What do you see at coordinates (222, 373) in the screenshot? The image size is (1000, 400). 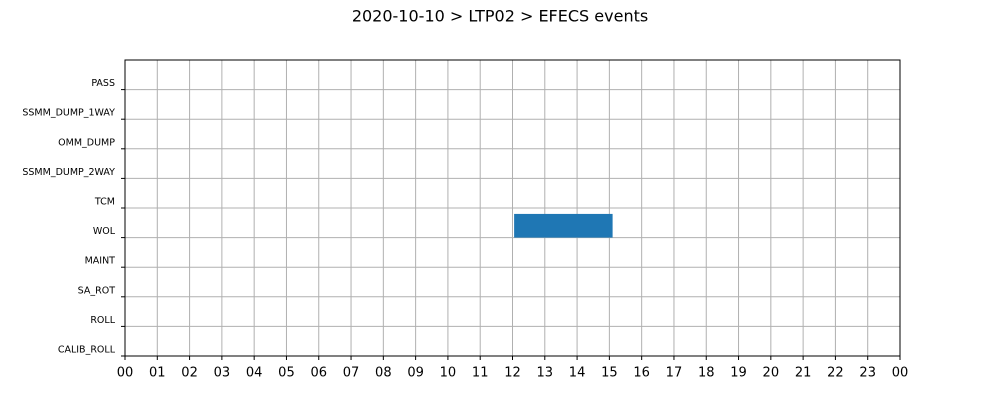 I see `x-tick-label: 03` at bounding box center [222, 373].